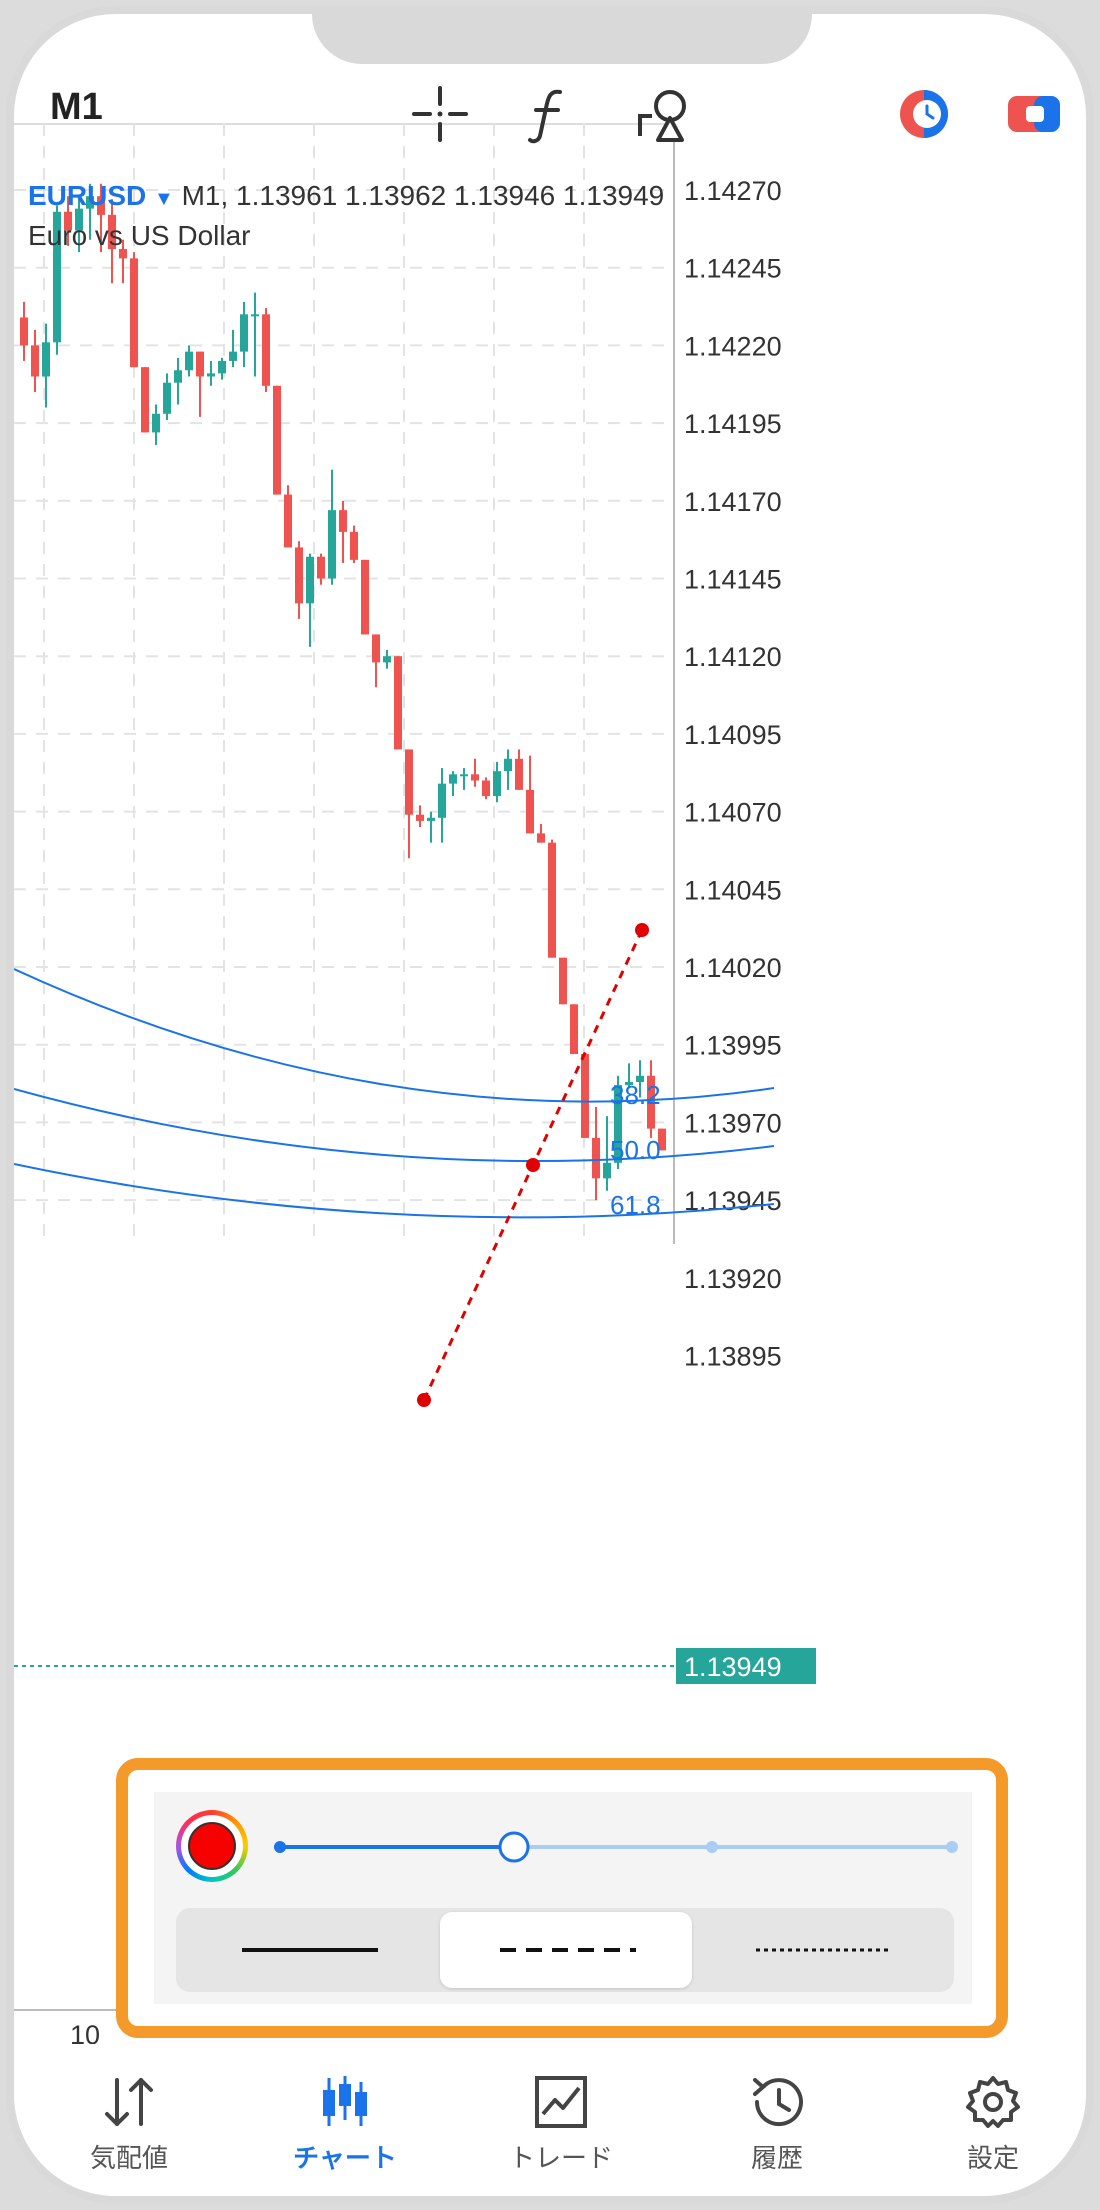 The height and width of the screenshot is (2210, 1100). What do you see at coordinates (733, 269) in the screenshot?
I see `price-axis-label: 1.14245` at bounding box center [733, 269].